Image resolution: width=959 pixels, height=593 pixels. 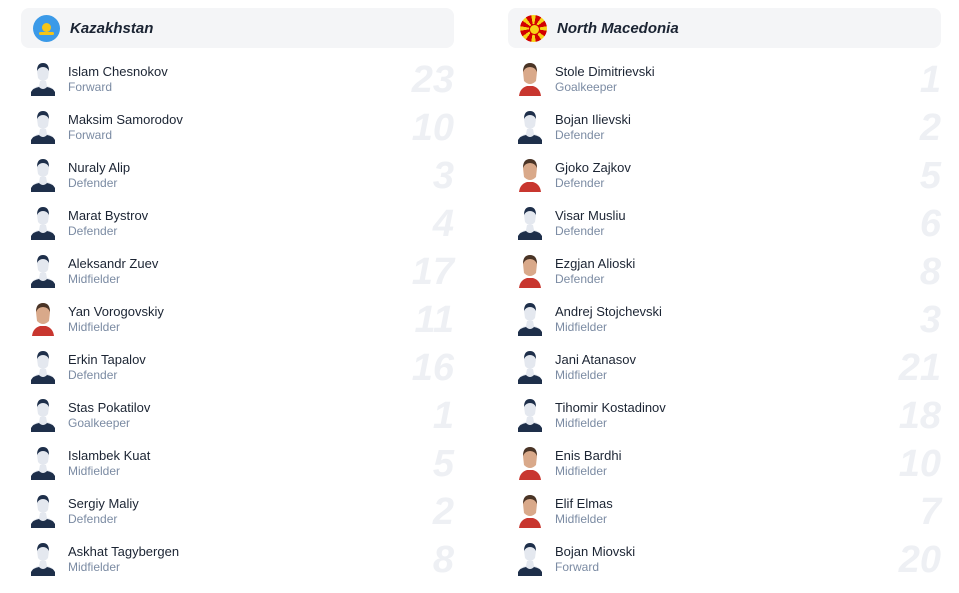 I want to click on shirt-number: 6, so click(x=930, y=224).